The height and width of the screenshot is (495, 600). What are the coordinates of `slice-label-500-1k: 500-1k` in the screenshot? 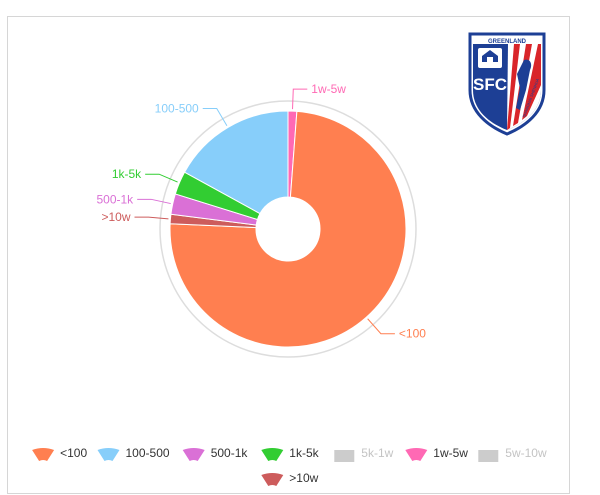 It's located at (115, 199).